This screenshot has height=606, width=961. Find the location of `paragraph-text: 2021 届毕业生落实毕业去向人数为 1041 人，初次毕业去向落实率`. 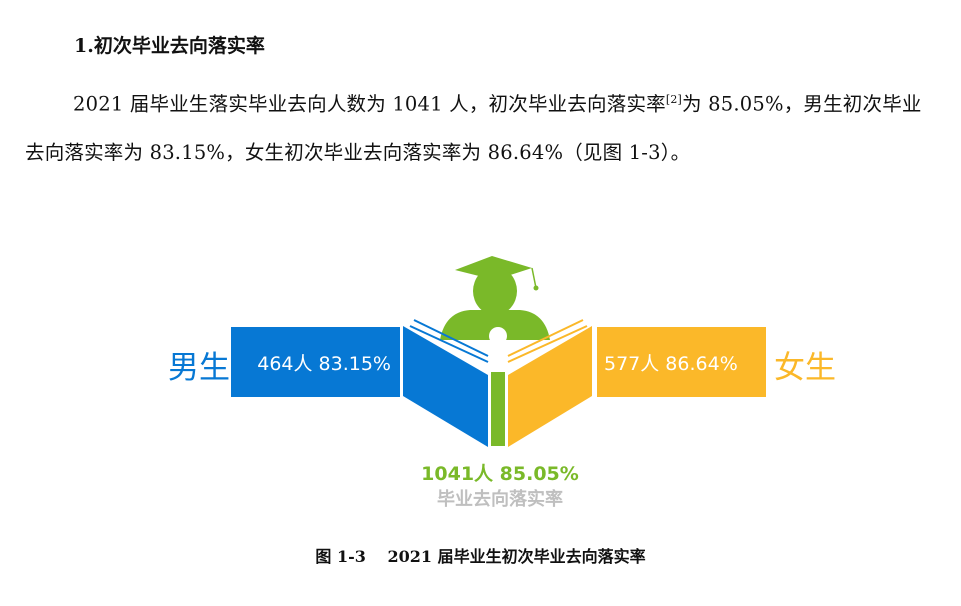

paragraph-text: 2021 届毕业生落实毕业去向人数为 1041 人，初次毕业去向落实率 is located at coordinates (369, 104).